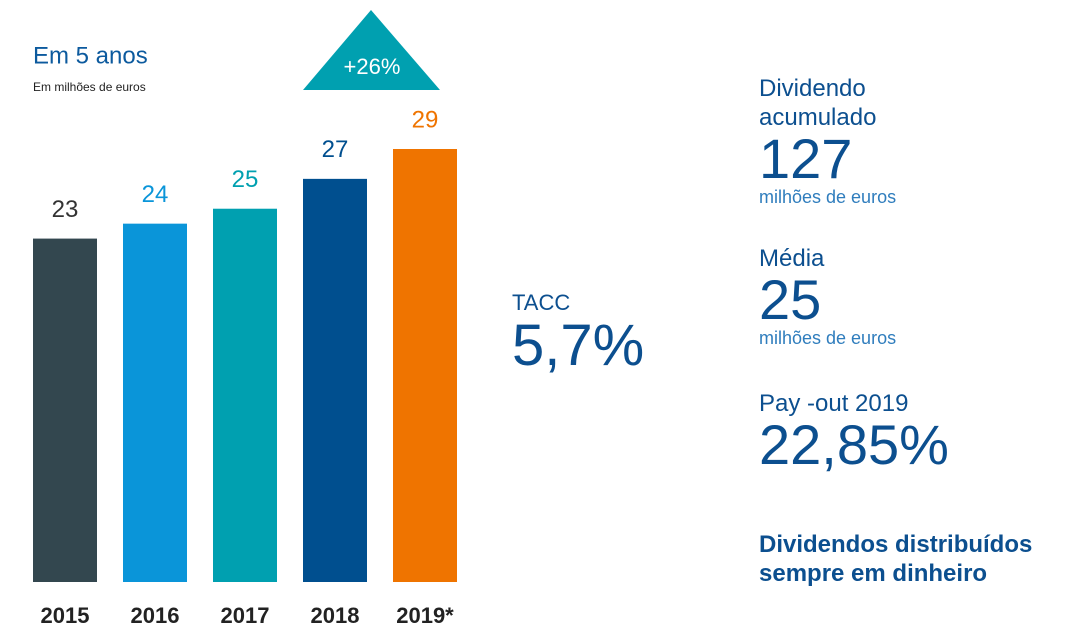  Describe the element at coordinates (335, 615) in the screenshot. I see `x-tick-label: 2018` at that location.